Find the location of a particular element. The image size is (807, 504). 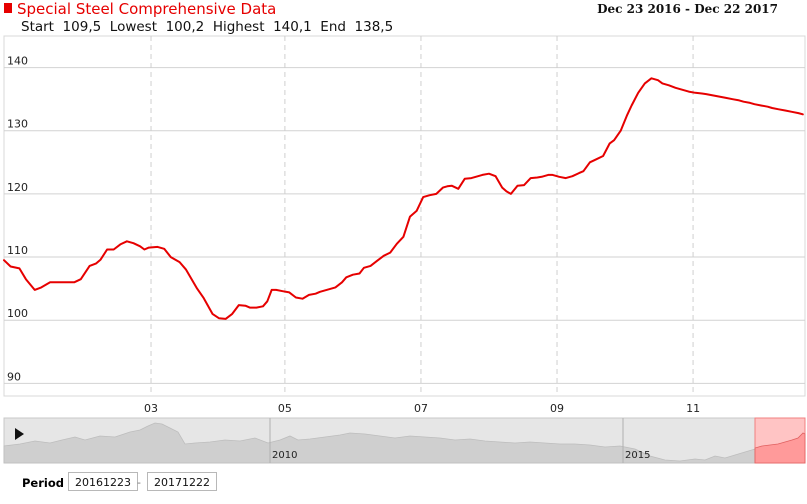

x-tick-label: 09 is located at coordinates (557, 408).